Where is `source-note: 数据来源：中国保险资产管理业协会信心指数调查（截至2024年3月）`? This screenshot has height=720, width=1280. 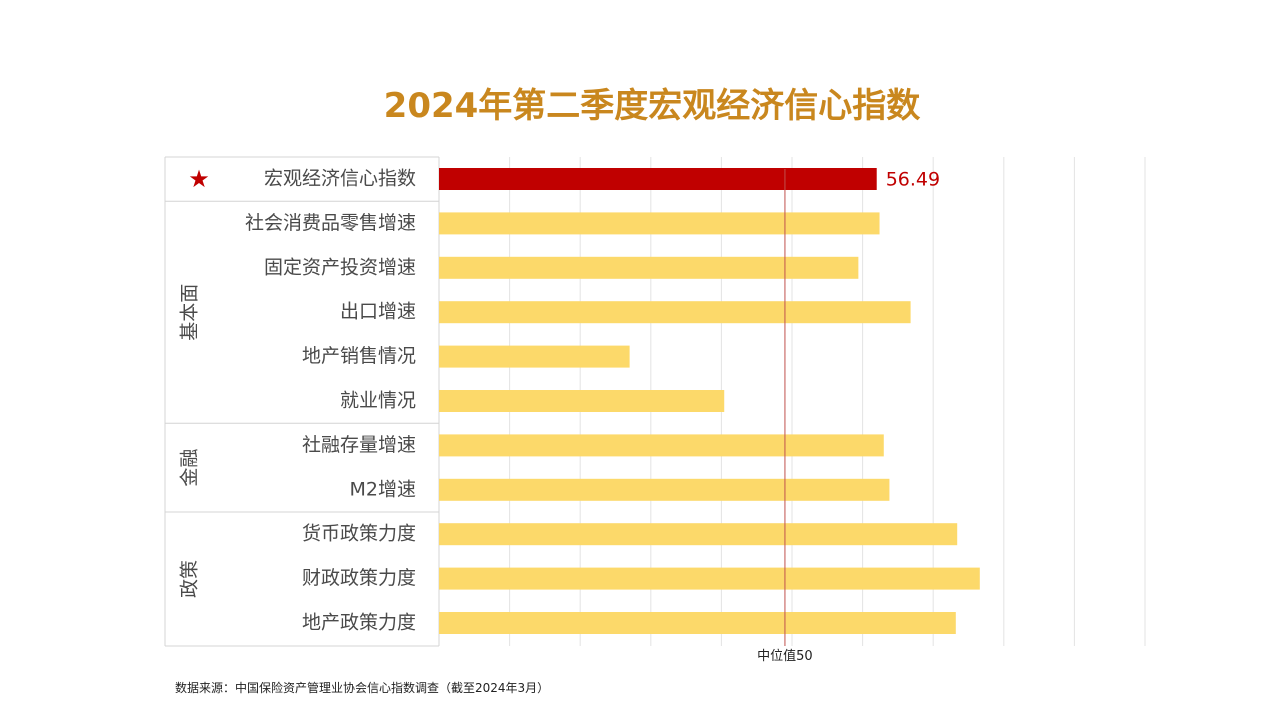
source-note: 数据来源：中国保险资产管理业协会信心指数调查（截至2024年3月） is located at coordinates (362, 688).